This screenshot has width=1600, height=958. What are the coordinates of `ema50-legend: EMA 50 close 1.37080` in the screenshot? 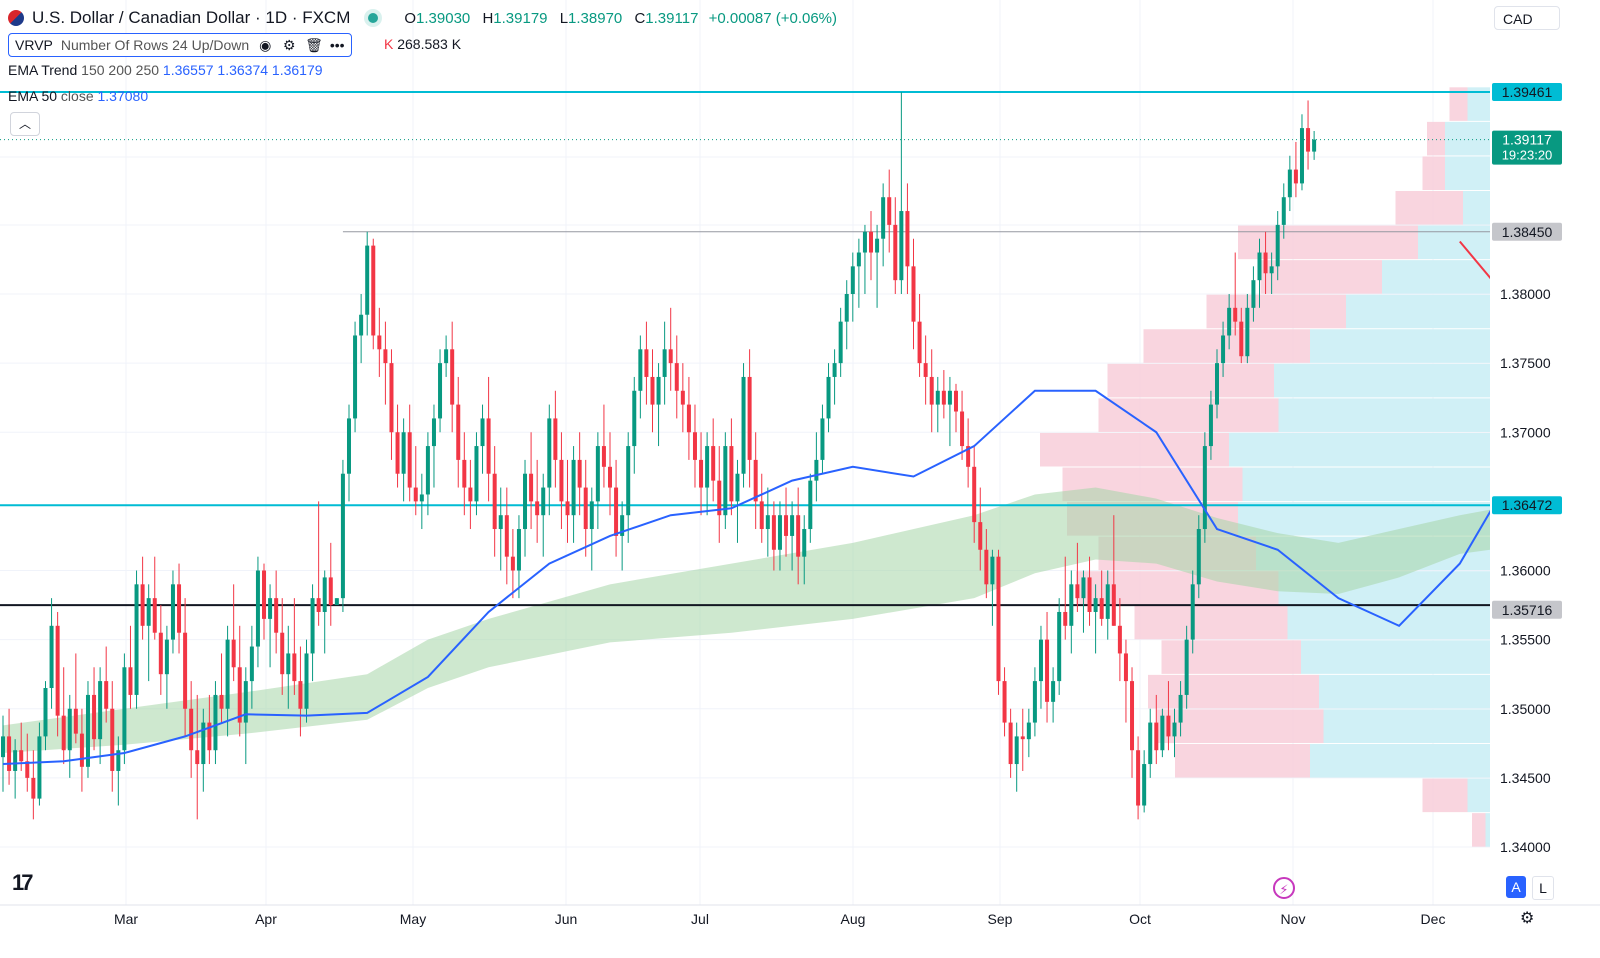 It's located at (78, 96).